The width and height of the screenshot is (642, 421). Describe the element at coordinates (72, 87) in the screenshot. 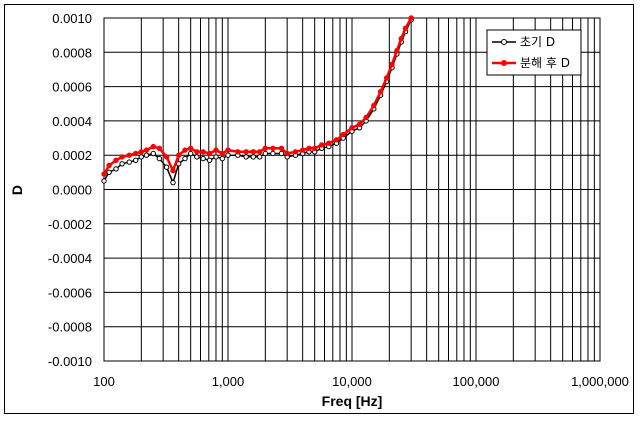

I see `y-tick-label: 0.0006` at that location.